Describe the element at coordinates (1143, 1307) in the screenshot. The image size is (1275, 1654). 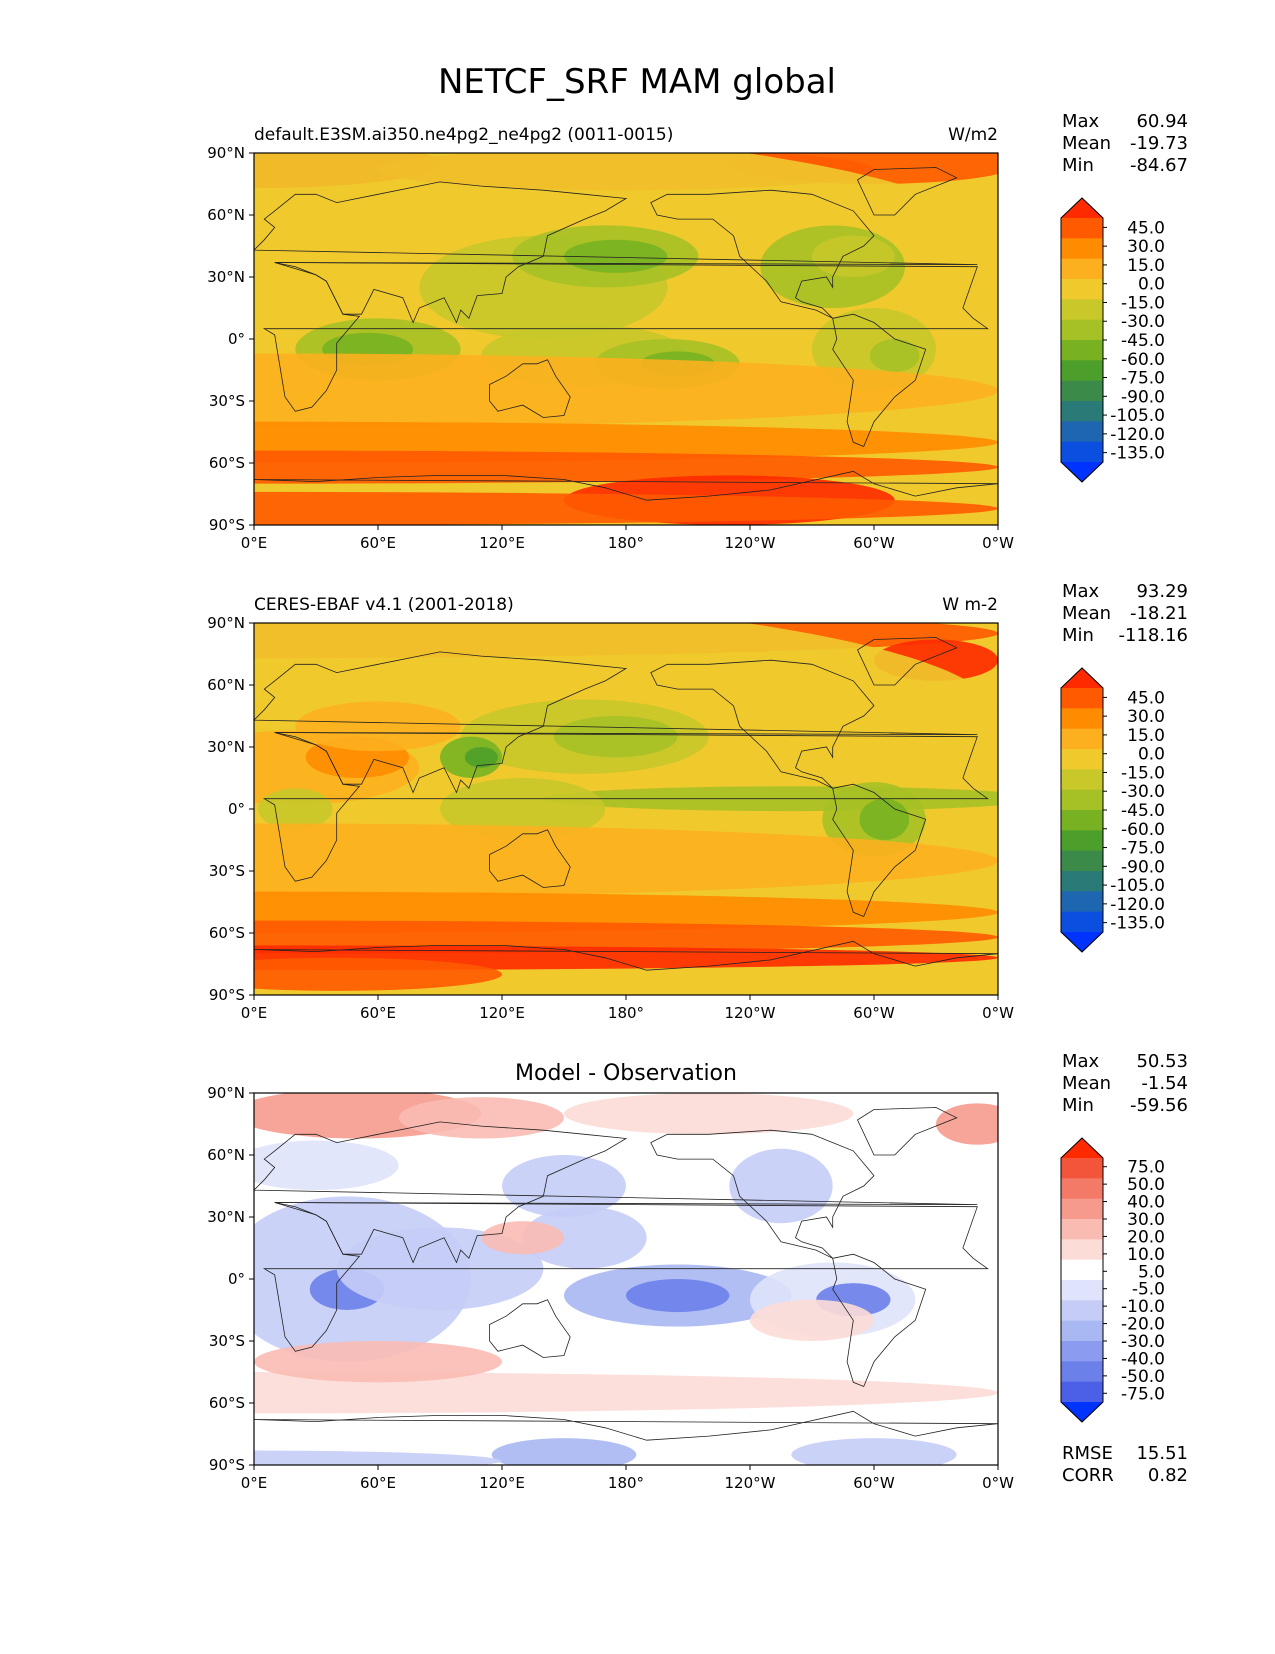
I see `colorbar-tick-label: -10.0` at that location.